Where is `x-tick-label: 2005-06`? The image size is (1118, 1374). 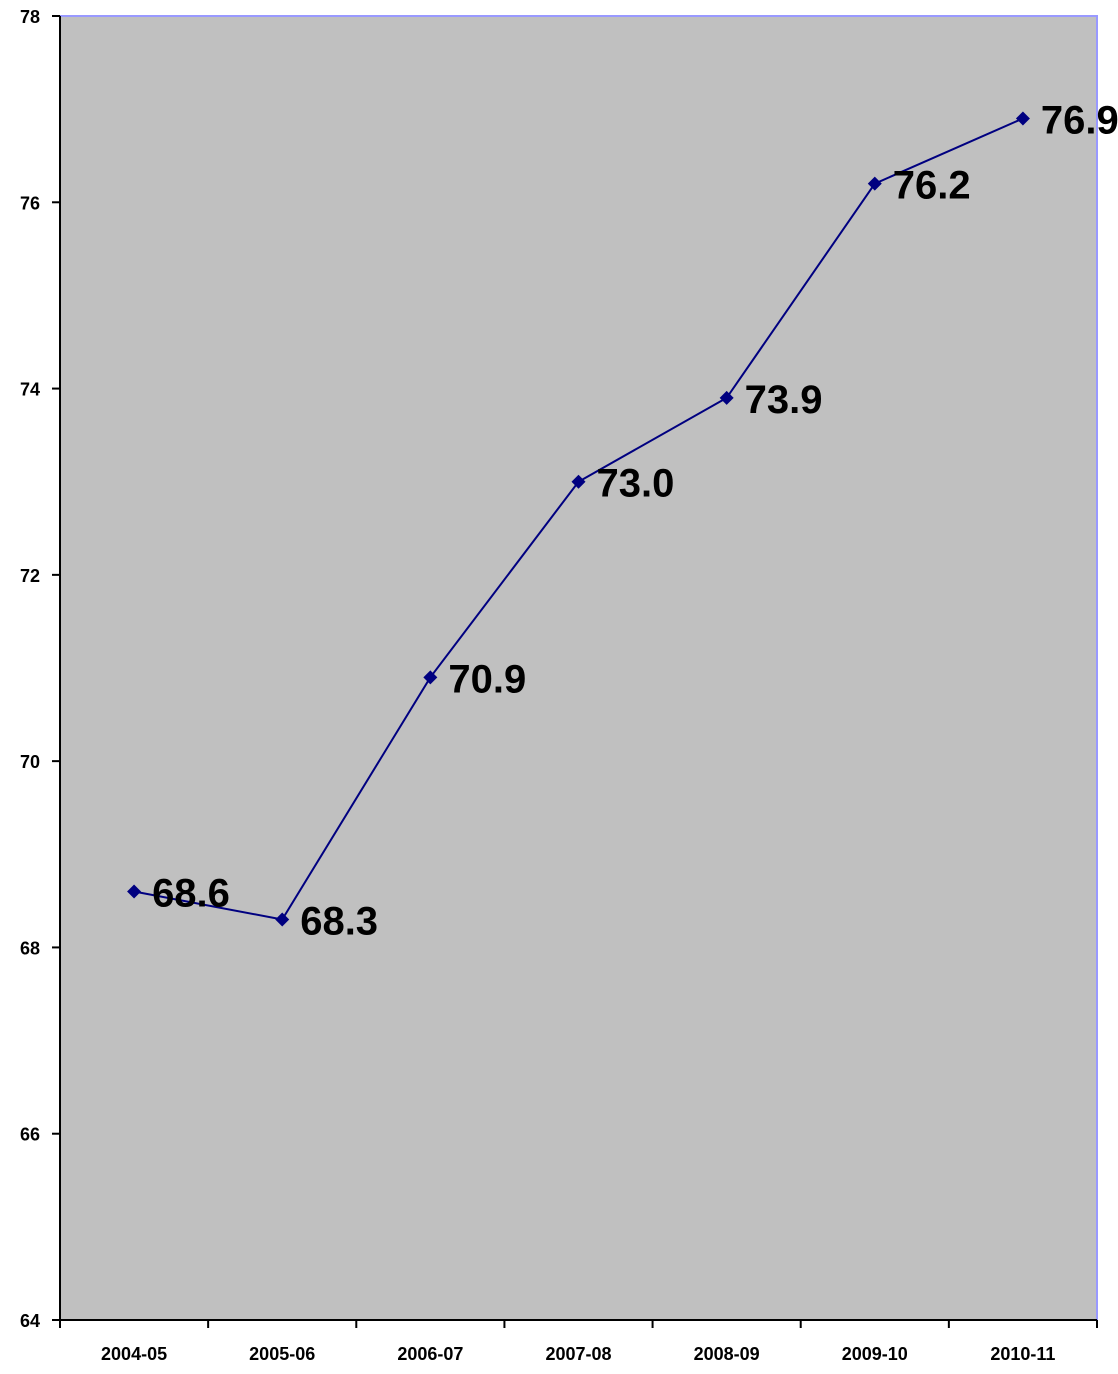
x-tick-label: 2005-06 is located at coordinates (282, 1354).